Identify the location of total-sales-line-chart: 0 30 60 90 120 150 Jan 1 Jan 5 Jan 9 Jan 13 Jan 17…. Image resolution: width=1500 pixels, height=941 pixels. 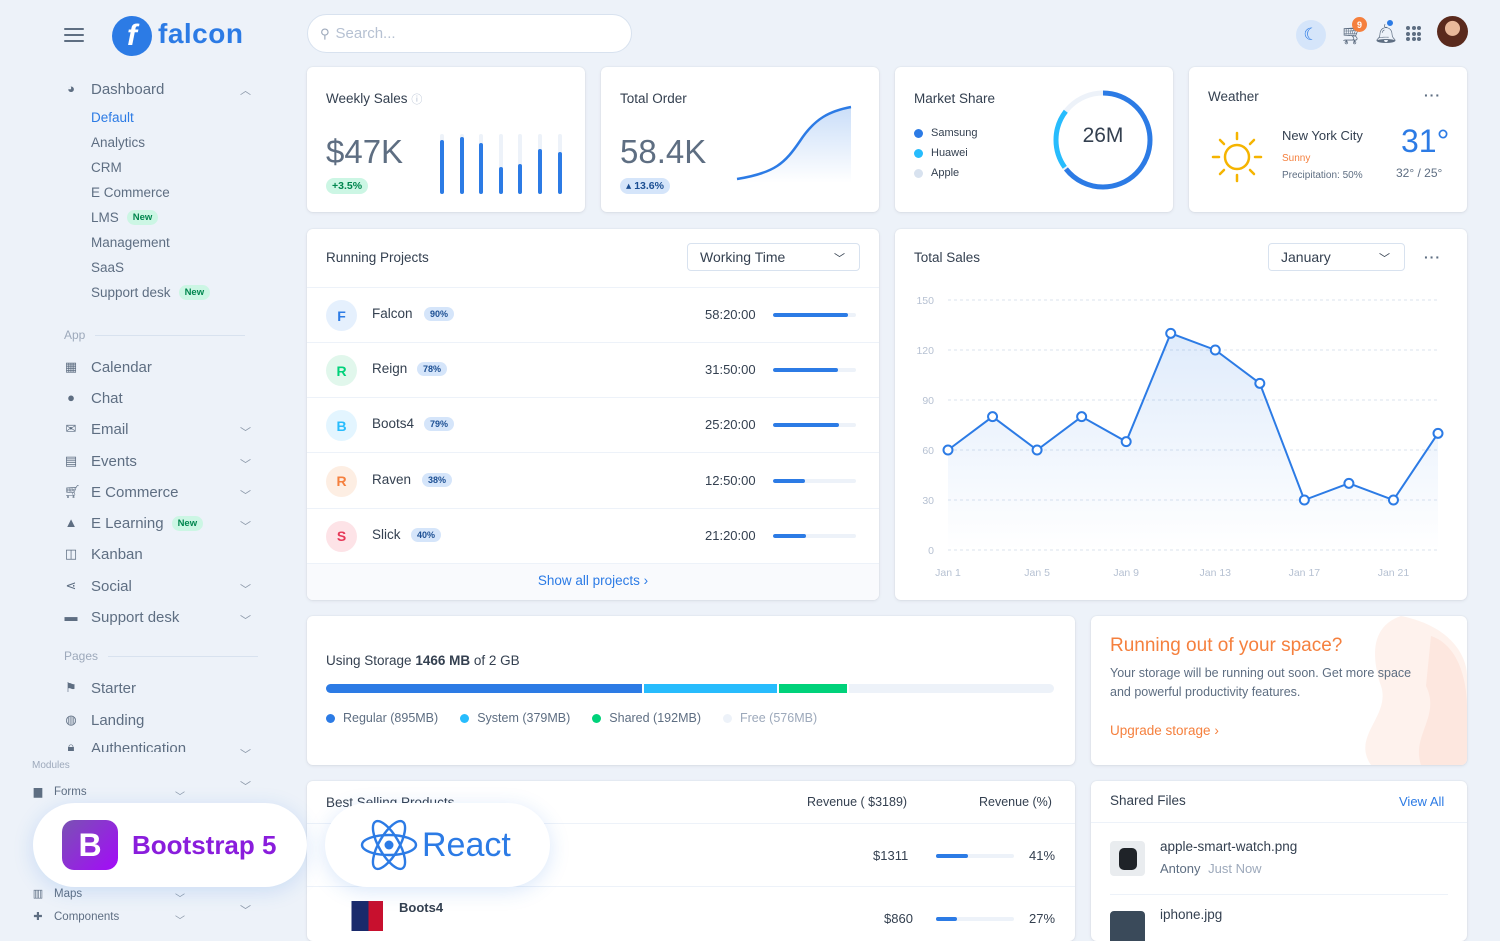
(1180, 437).